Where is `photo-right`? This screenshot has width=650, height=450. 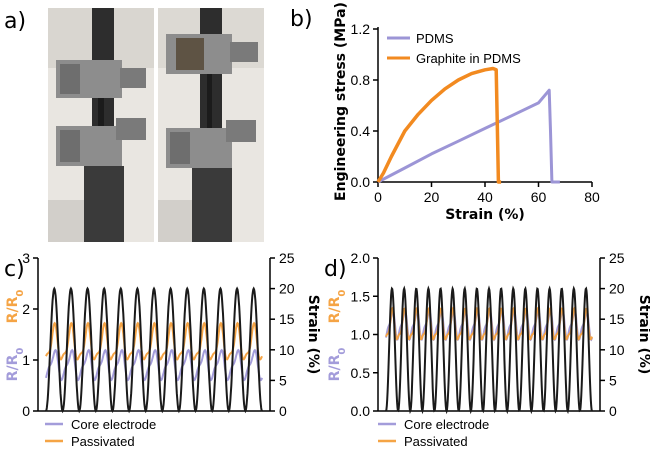
photo-right is located at coordinates (211, 125).